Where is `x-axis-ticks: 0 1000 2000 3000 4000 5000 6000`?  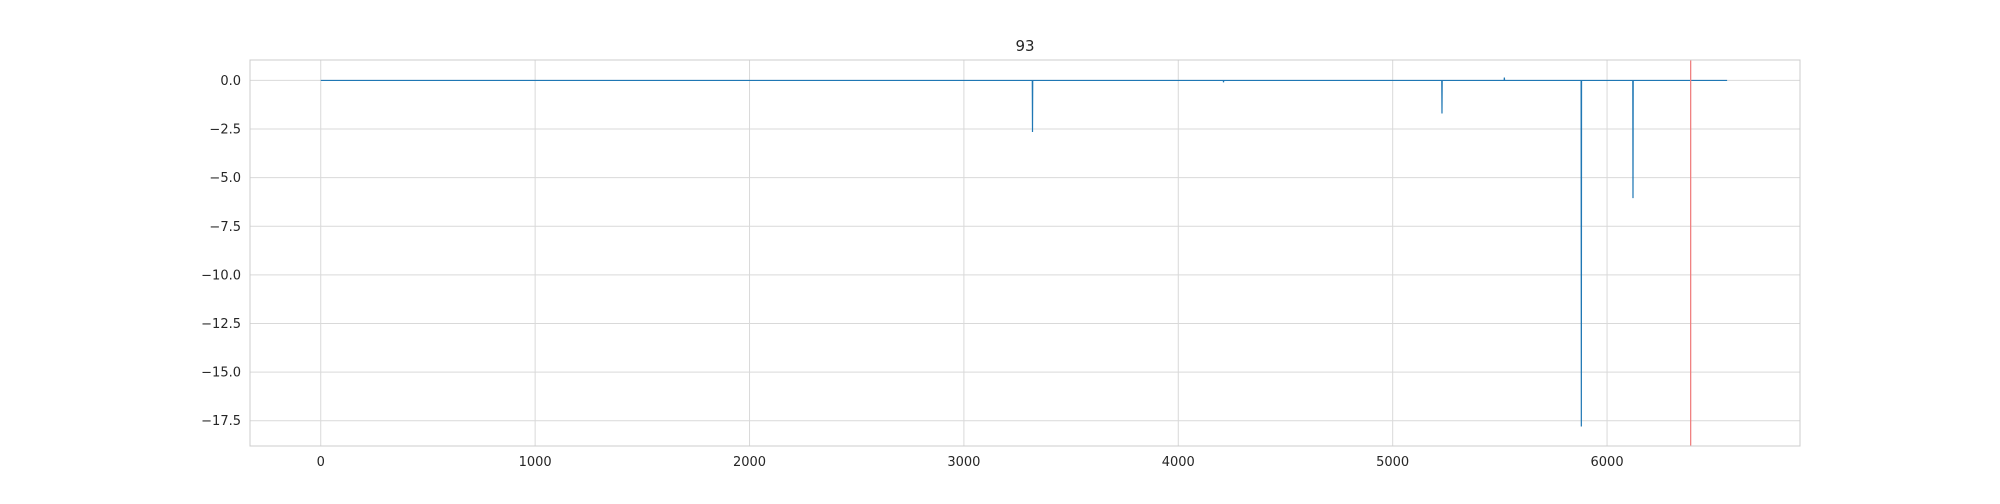 x-axis-ticks: 0 1000 2000 3000 4000 5000 6000 is located at coordinates (970, 462).